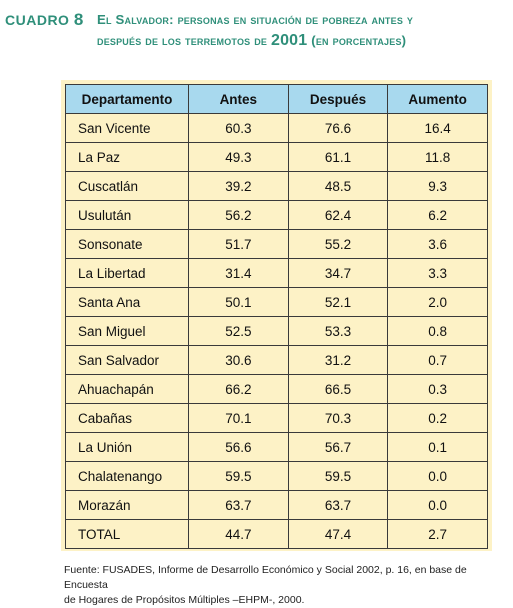 The height and width of the screenshot is (608, 513). I want to click on table-header-row: Departamento Antes Después Aumento, so click(276, 99).